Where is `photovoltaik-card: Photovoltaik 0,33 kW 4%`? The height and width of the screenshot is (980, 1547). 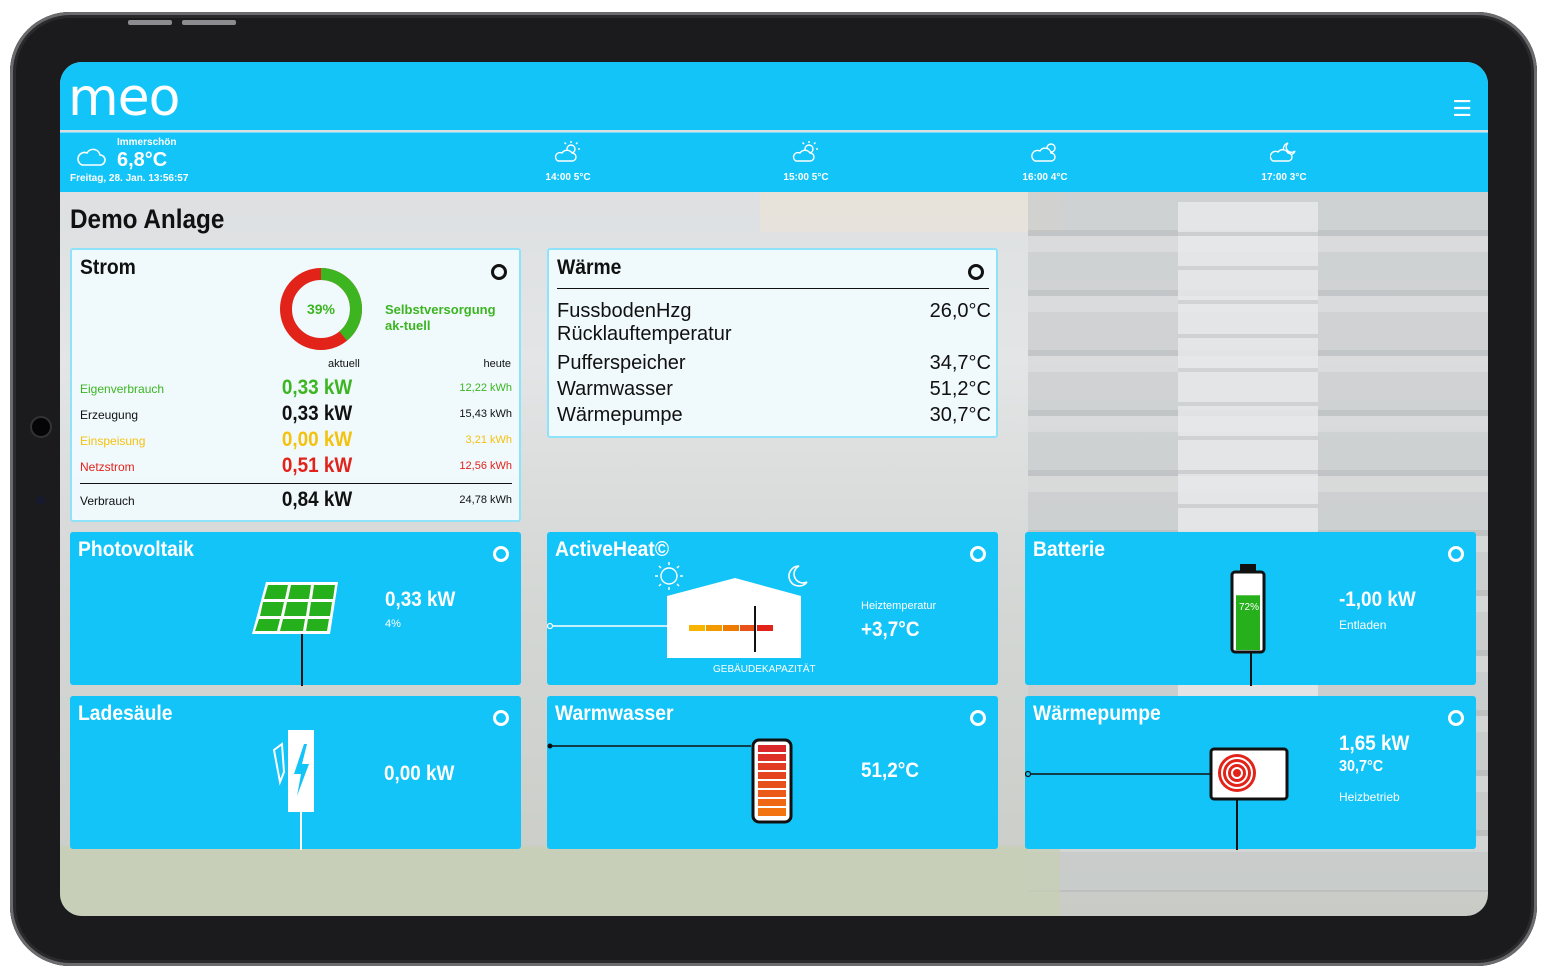
photovoltaik-card: Photovoltaik 0,33 kW 4% is located at coordinates (295, 609).